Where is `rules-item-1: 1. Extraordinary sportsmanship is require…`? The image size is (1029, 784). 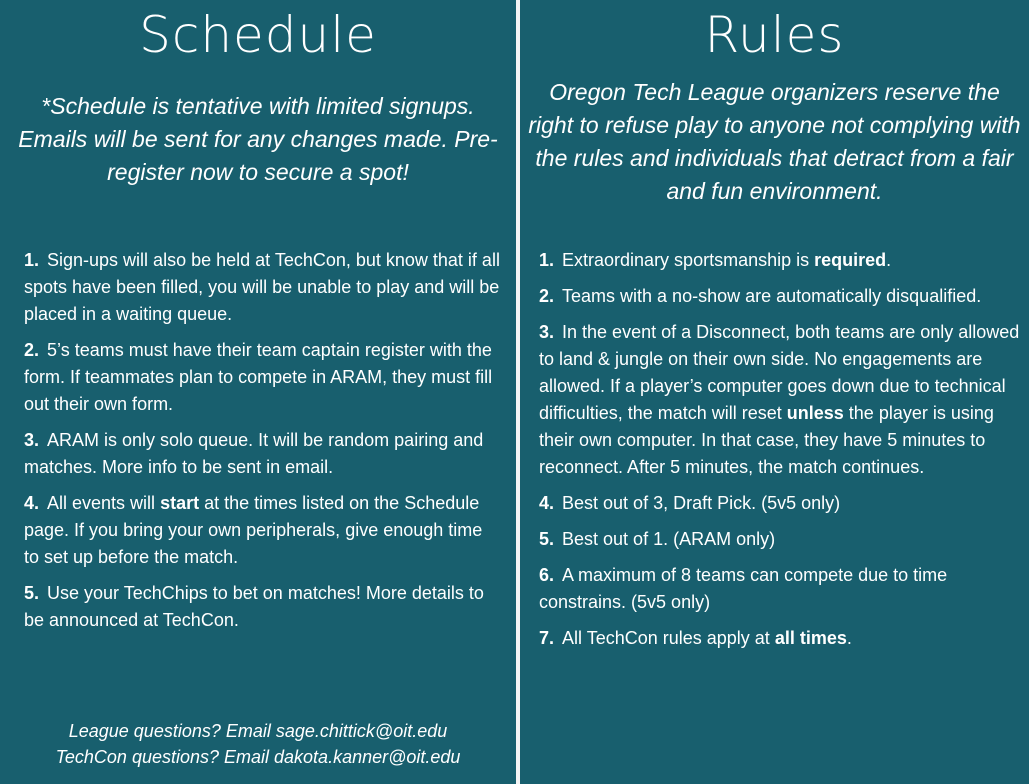 rules-item-1: 1. Extraordinary sportsmanship is require… is located at coordinates (780, 260).